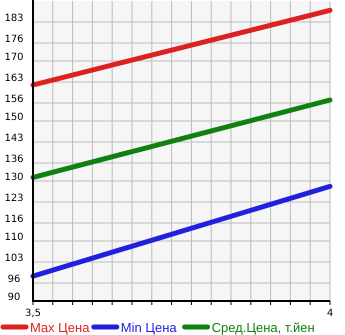 This screenshot has width=345, height=335. What do you see at coordinates (149, 327) in the screenshot?
I see `legend-label: Min Цена` at bounding box center [149, 327].